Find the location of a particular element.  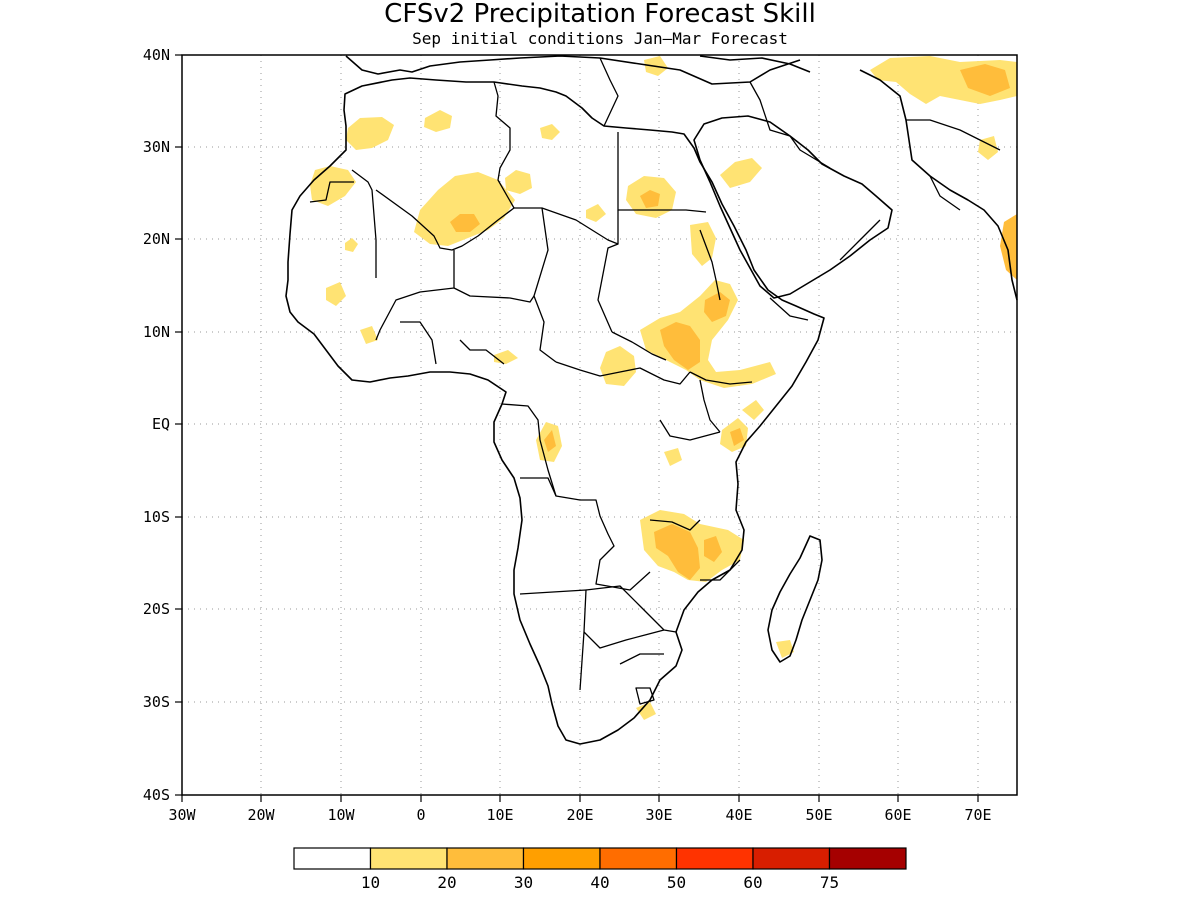

shade-egypt-core is located at coordinates (650, 199).